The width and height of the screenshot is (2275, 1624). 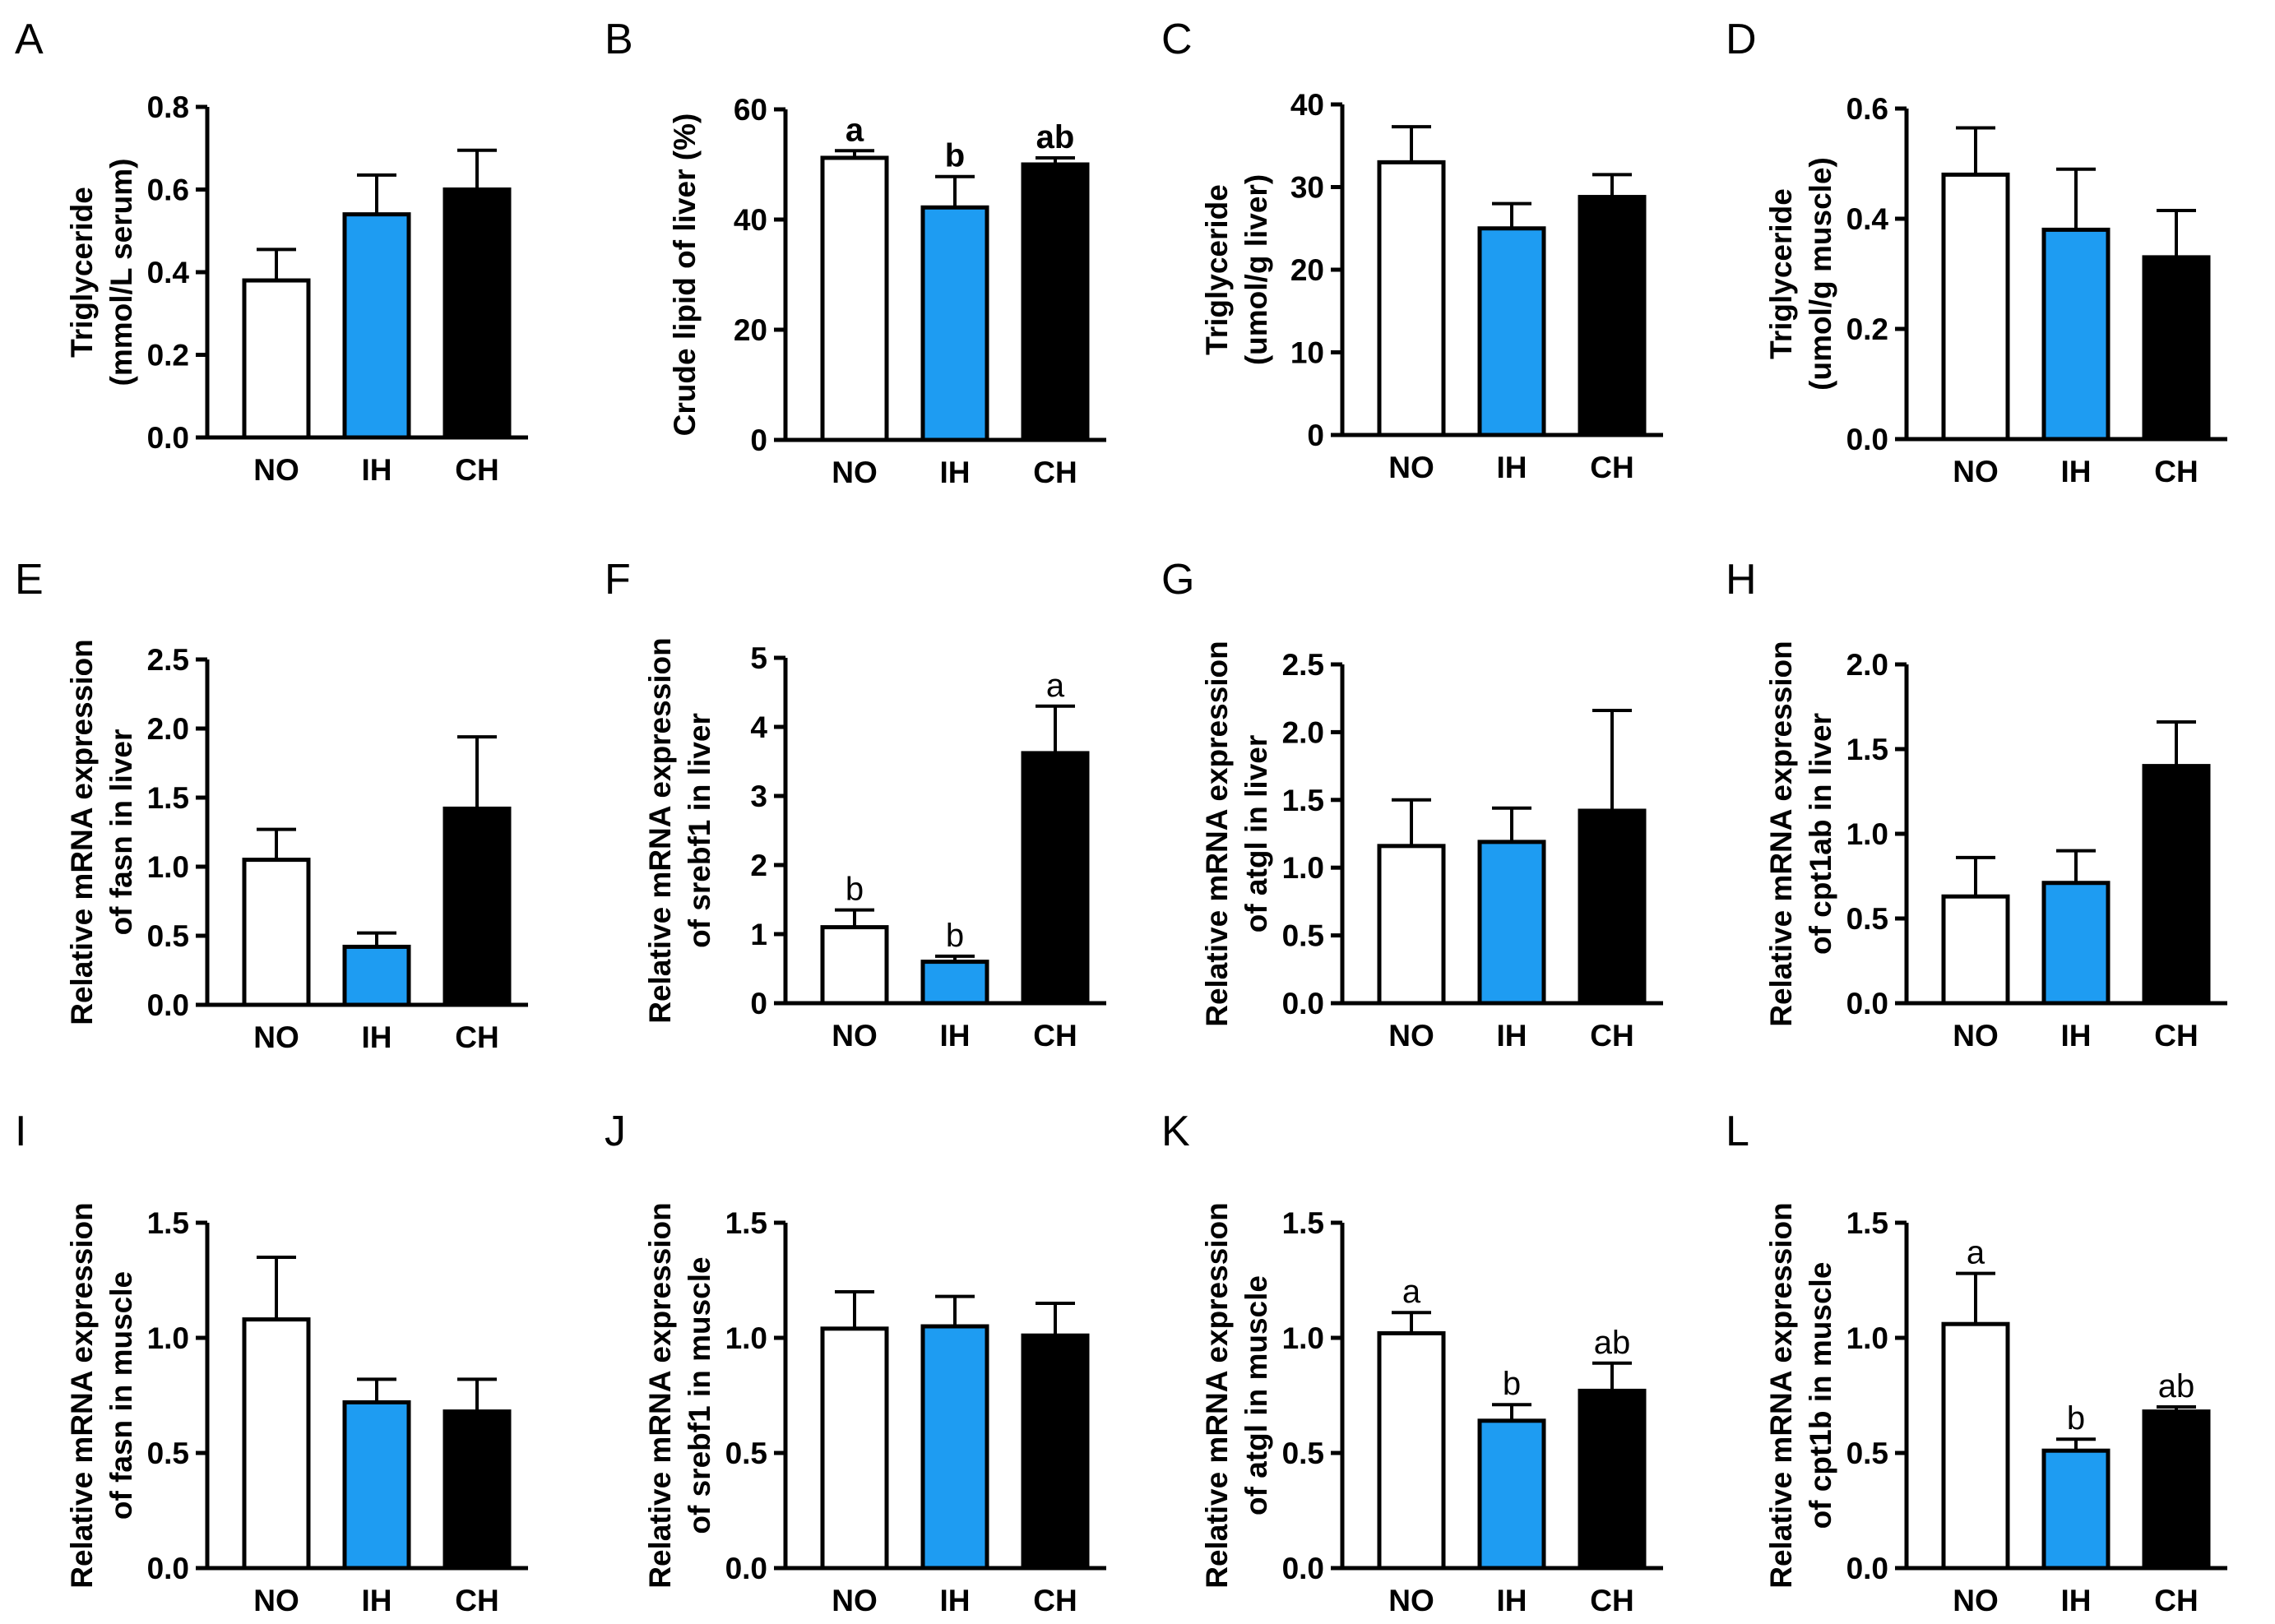 I want to click on y-tick-label: 3, so click(x=759, y=796).